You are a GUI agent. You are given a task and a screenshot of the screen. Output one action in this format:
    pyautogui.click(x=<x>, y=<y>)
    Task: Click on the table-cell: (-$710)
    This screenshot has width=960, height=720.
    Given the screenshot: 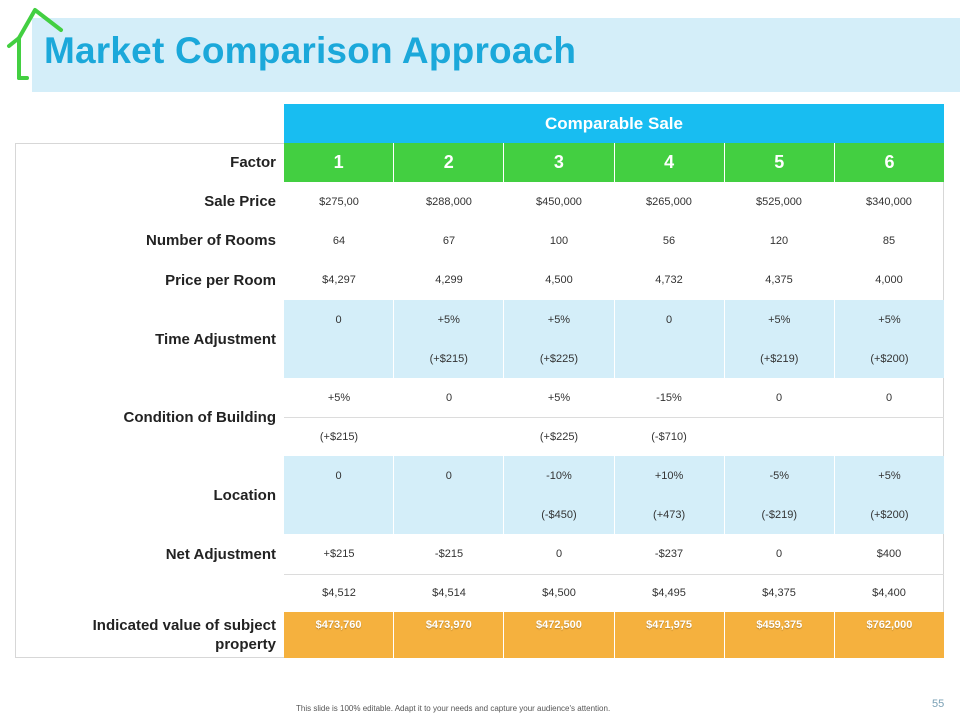 What is the action you would take?
    pyautogui.click(x=669, y=436)
    